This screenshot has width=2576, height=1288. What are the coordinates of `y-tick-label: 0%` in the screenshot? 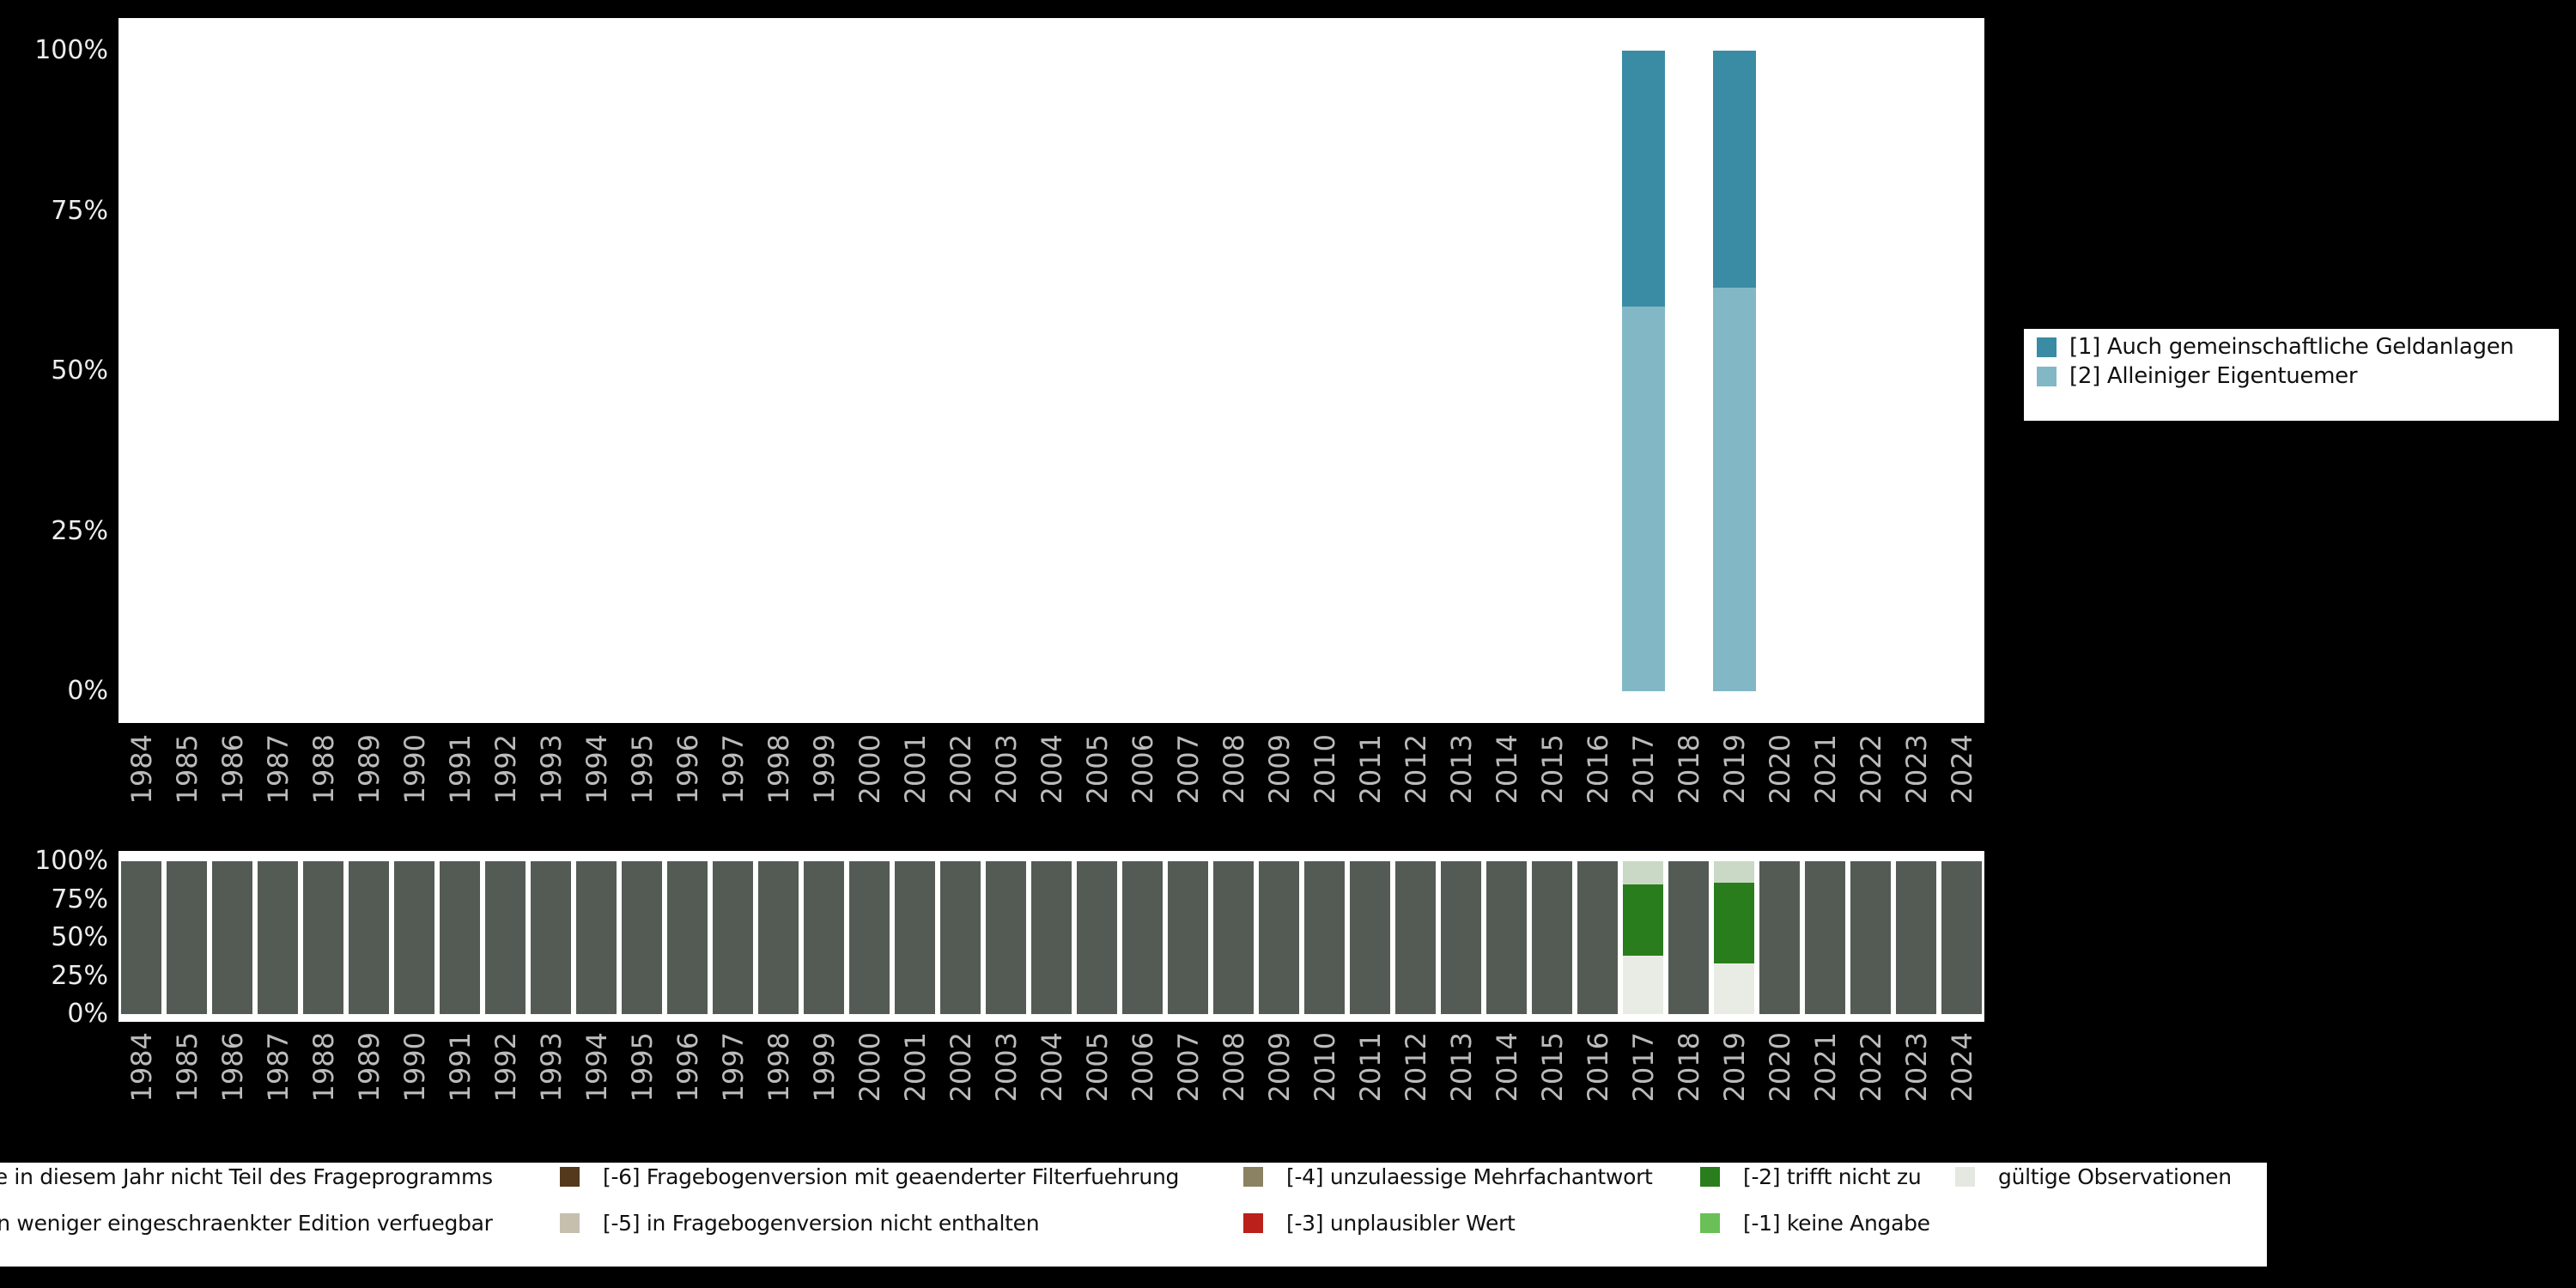 It's located at (87, 1014).